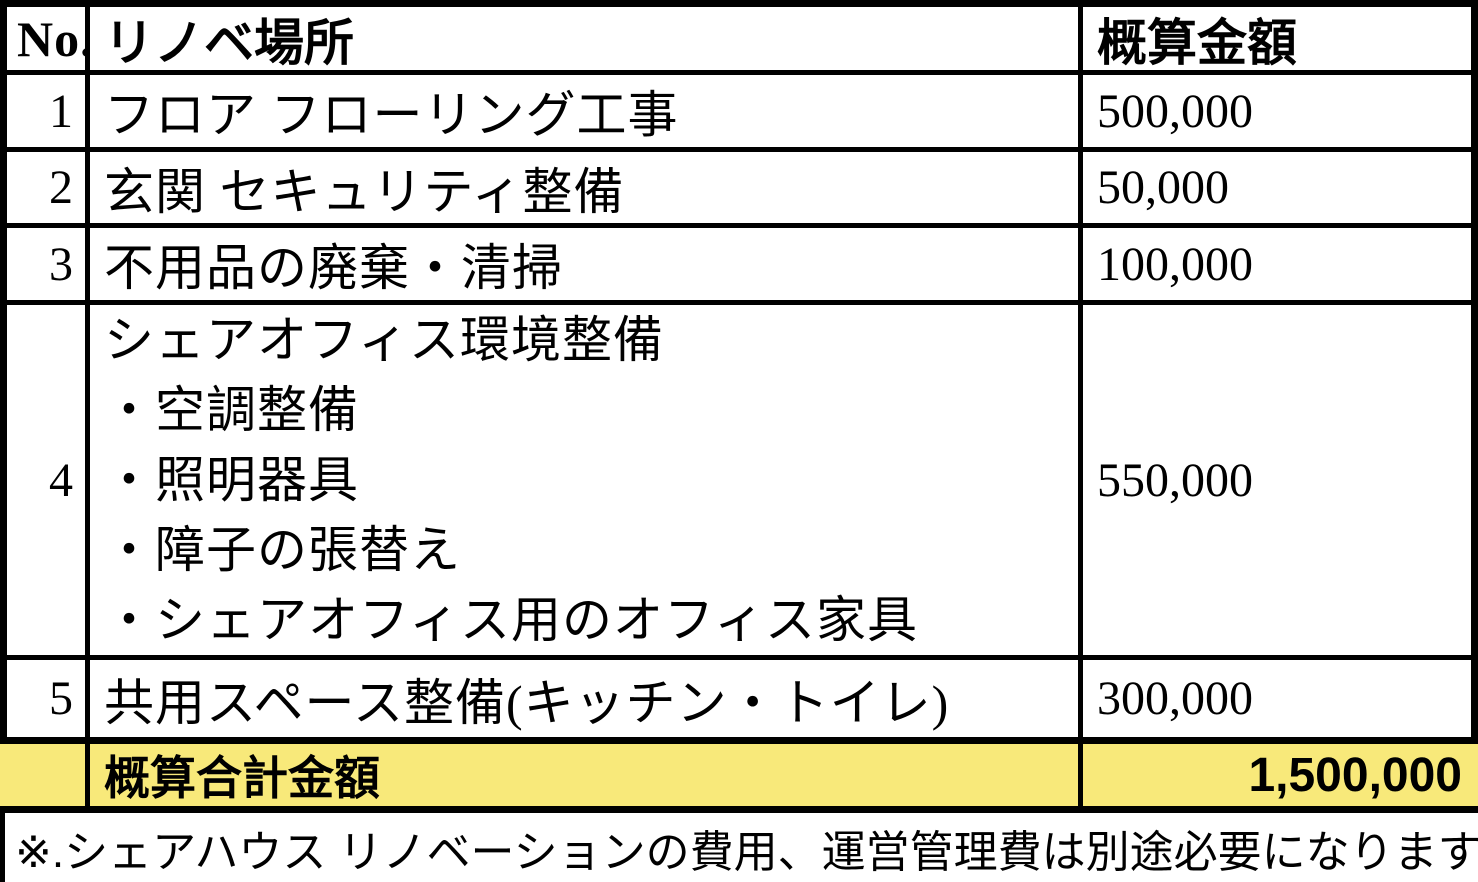 The image size is (1478, 882). I want to click on row-number: 5, so click(48, 698).